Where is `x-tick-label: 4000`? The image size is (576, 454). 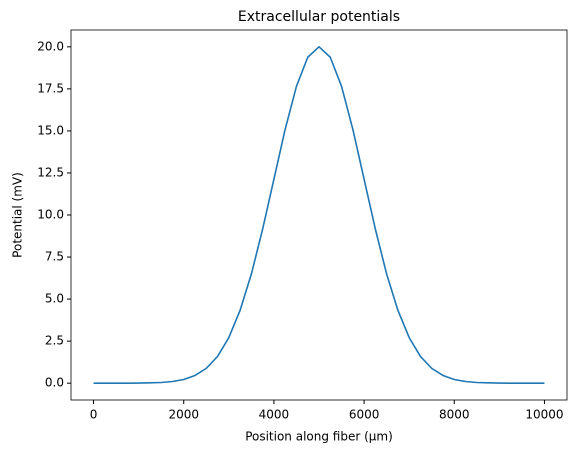 x-tick-label: 4000 is located at coordinates (274, 415).